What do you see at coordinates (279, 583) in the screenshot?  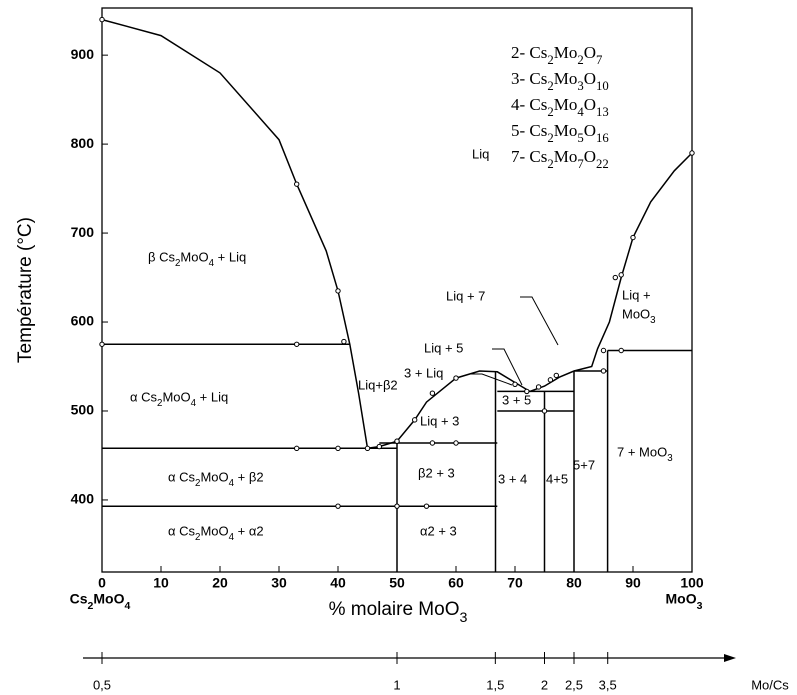 I see `x-tick-label: 30` at bounding box center [279, 583].